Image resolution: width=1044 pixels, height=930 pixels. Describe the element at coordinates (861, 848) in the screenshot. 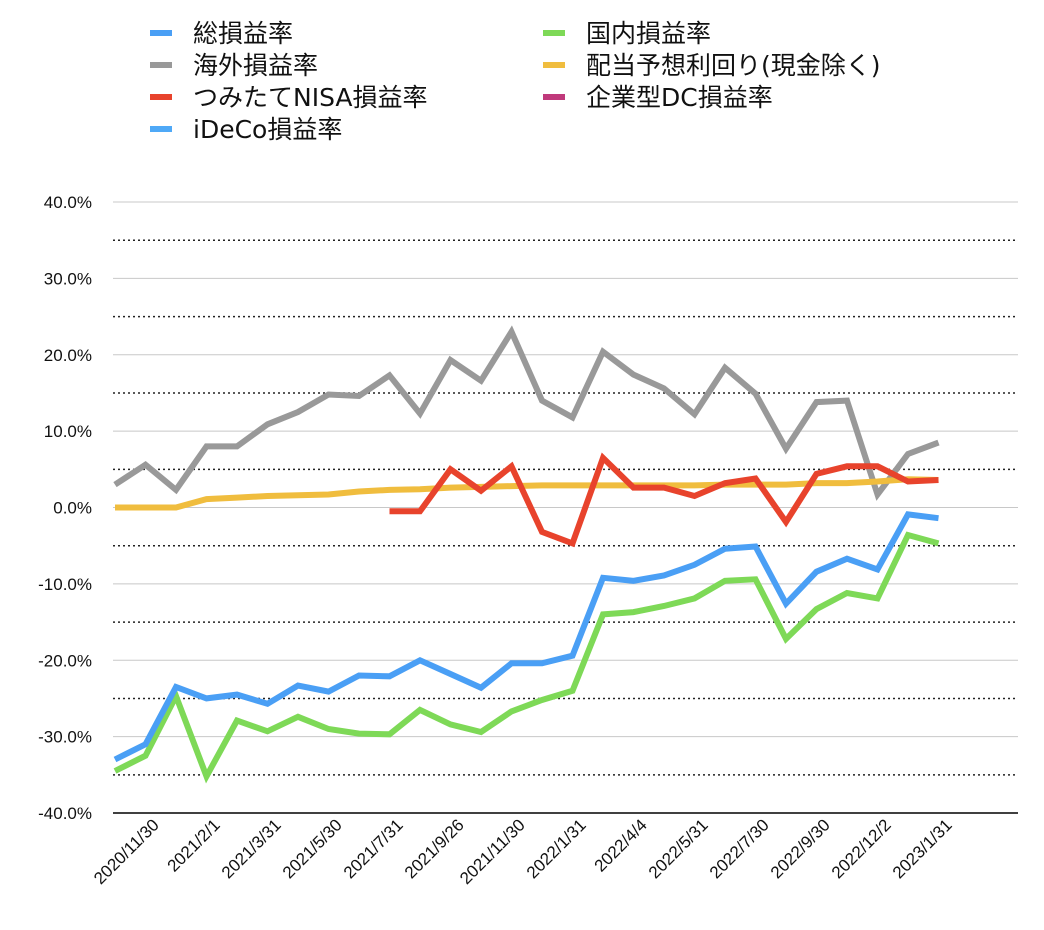

I see `x-tick-label: 2022/12/2` at that location.